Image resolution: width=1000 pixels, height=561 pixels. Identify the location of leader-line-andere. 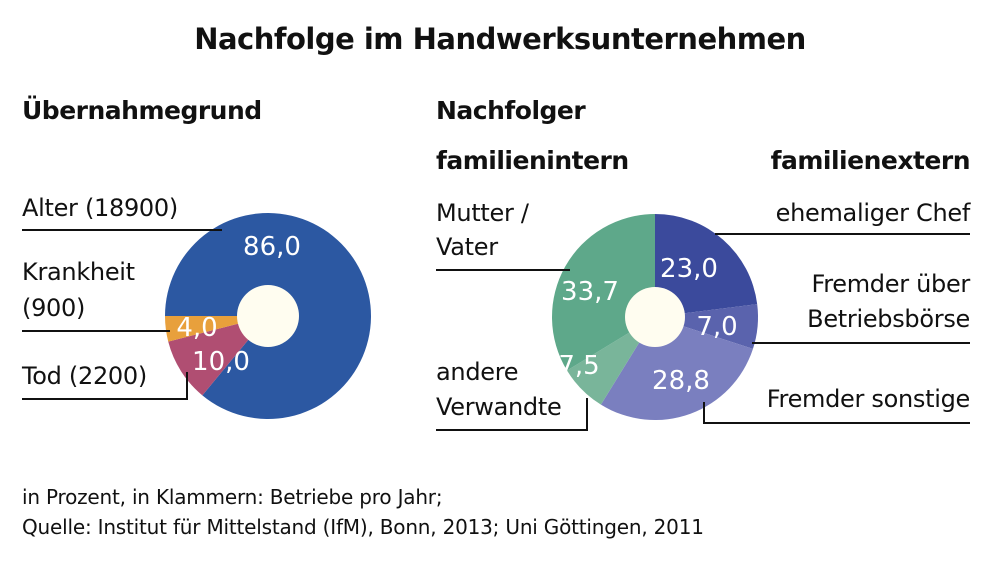
(512, 414).